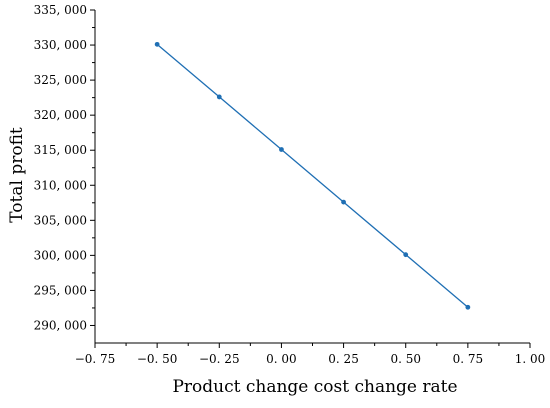 This screenshot has width=550, height=408. Describe the element at coordinates (95, 359) in the screenshot. I see `x-tick-label: −0. 75` at that location.